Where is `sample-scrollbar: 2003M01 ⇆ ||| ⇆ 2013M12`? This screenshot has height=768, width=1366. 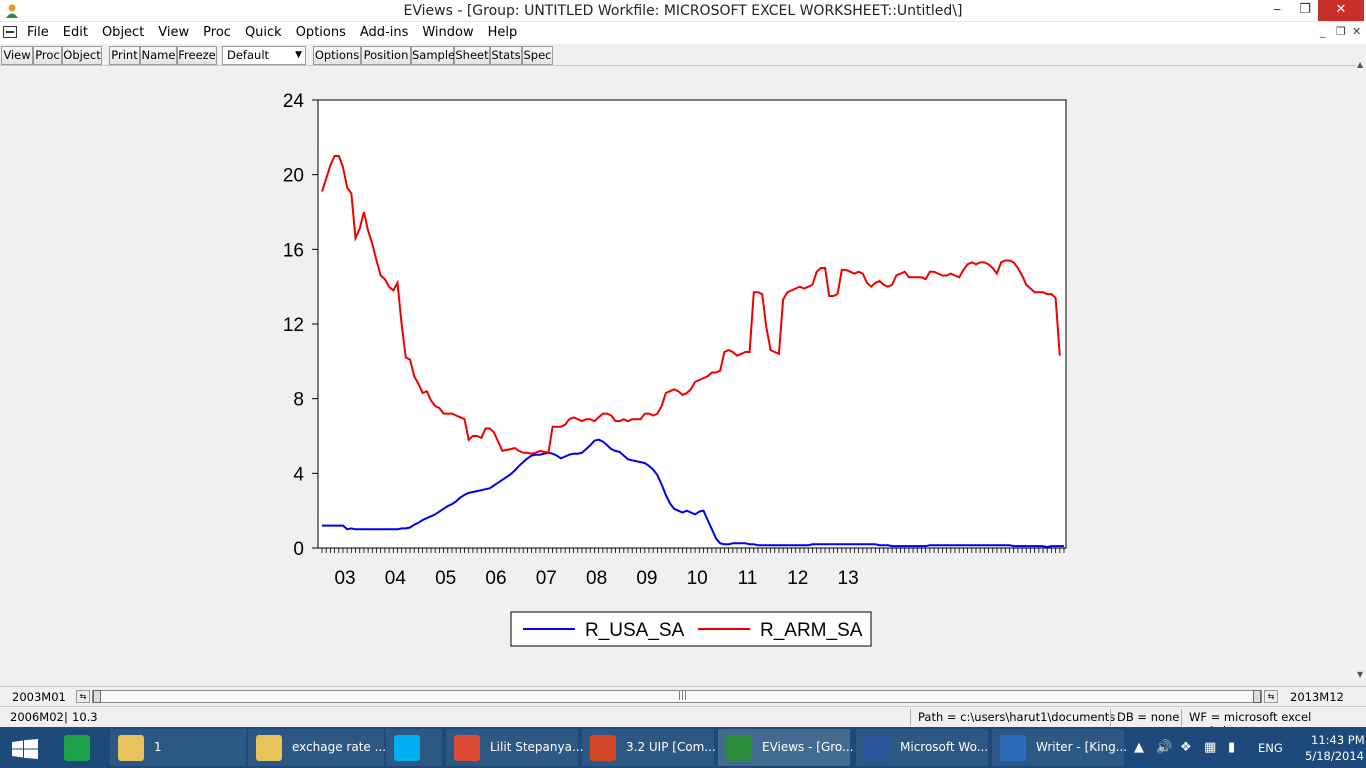 sample-scrollbar: 2003M01 ⇆ ||| ⇆ 2013M12 is located at coordinates (683, 696).